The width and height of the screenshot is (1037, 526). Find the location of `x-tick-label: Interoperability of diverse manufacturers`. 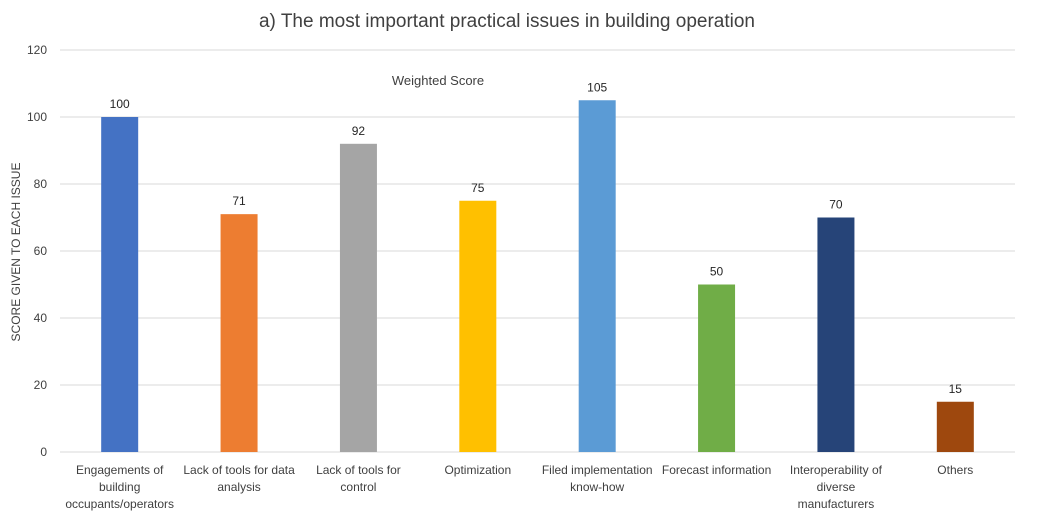

x-tick-label: Interoperability of diverse manufacturers is located at coordinates (836, 487).